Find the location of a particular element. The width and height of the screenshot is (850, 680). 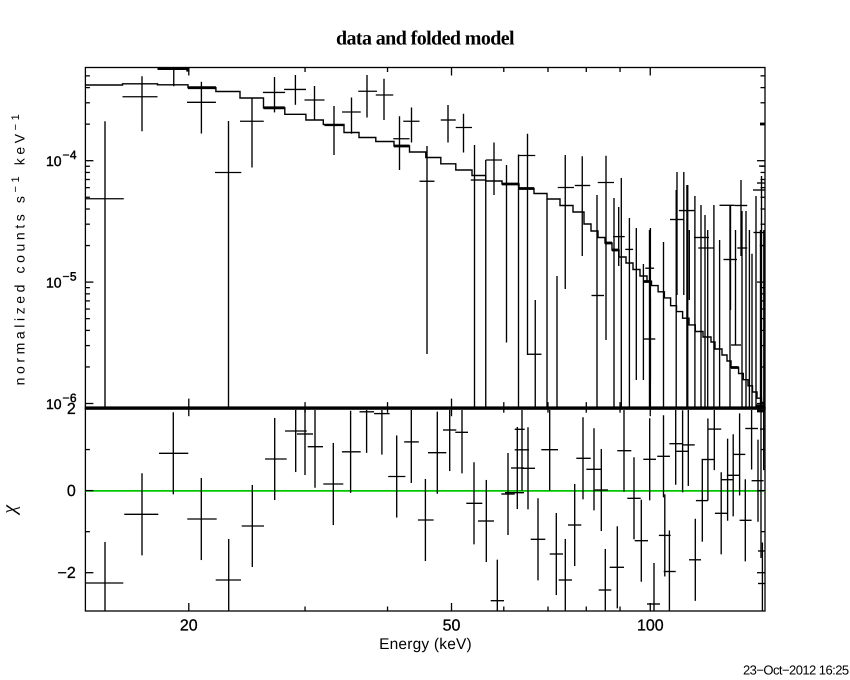

svg-text: −5 is located at coordinates (70, 277).